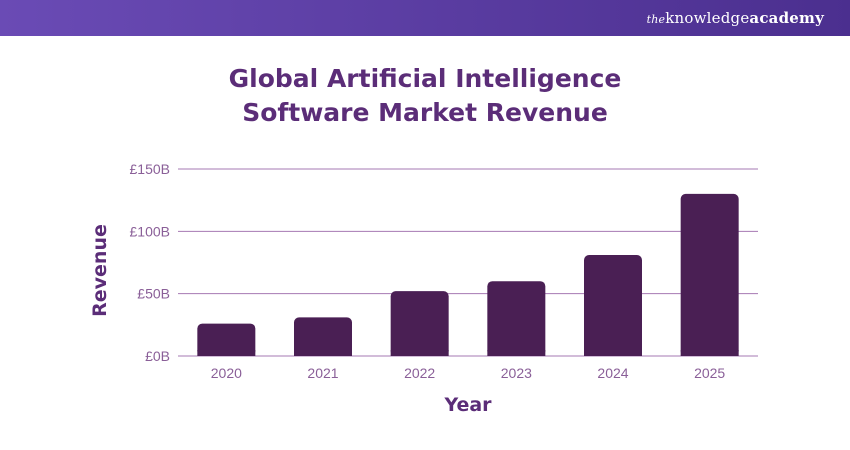  What do you see at coordinates (425, 78) in the screenshot?
I see `chart-title-line-1: Global Artificial Intelligence` at bounding box center [425, 78].